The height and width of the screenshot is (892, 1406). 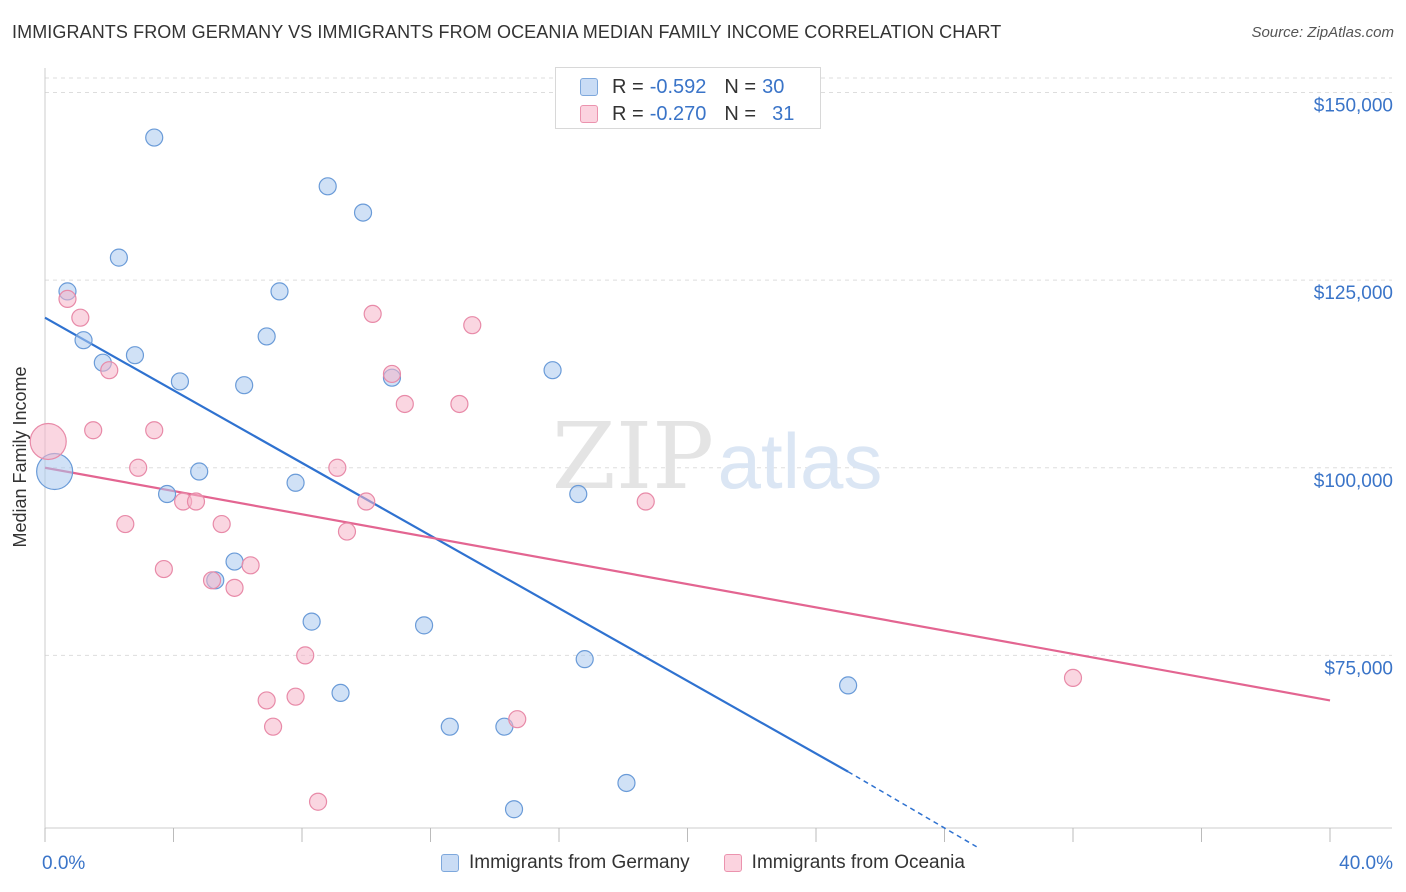 What do you see at coordinates (783, 113) in the screenshot?
I see `stats-n-value: 31` at bounding box center [783, 113].